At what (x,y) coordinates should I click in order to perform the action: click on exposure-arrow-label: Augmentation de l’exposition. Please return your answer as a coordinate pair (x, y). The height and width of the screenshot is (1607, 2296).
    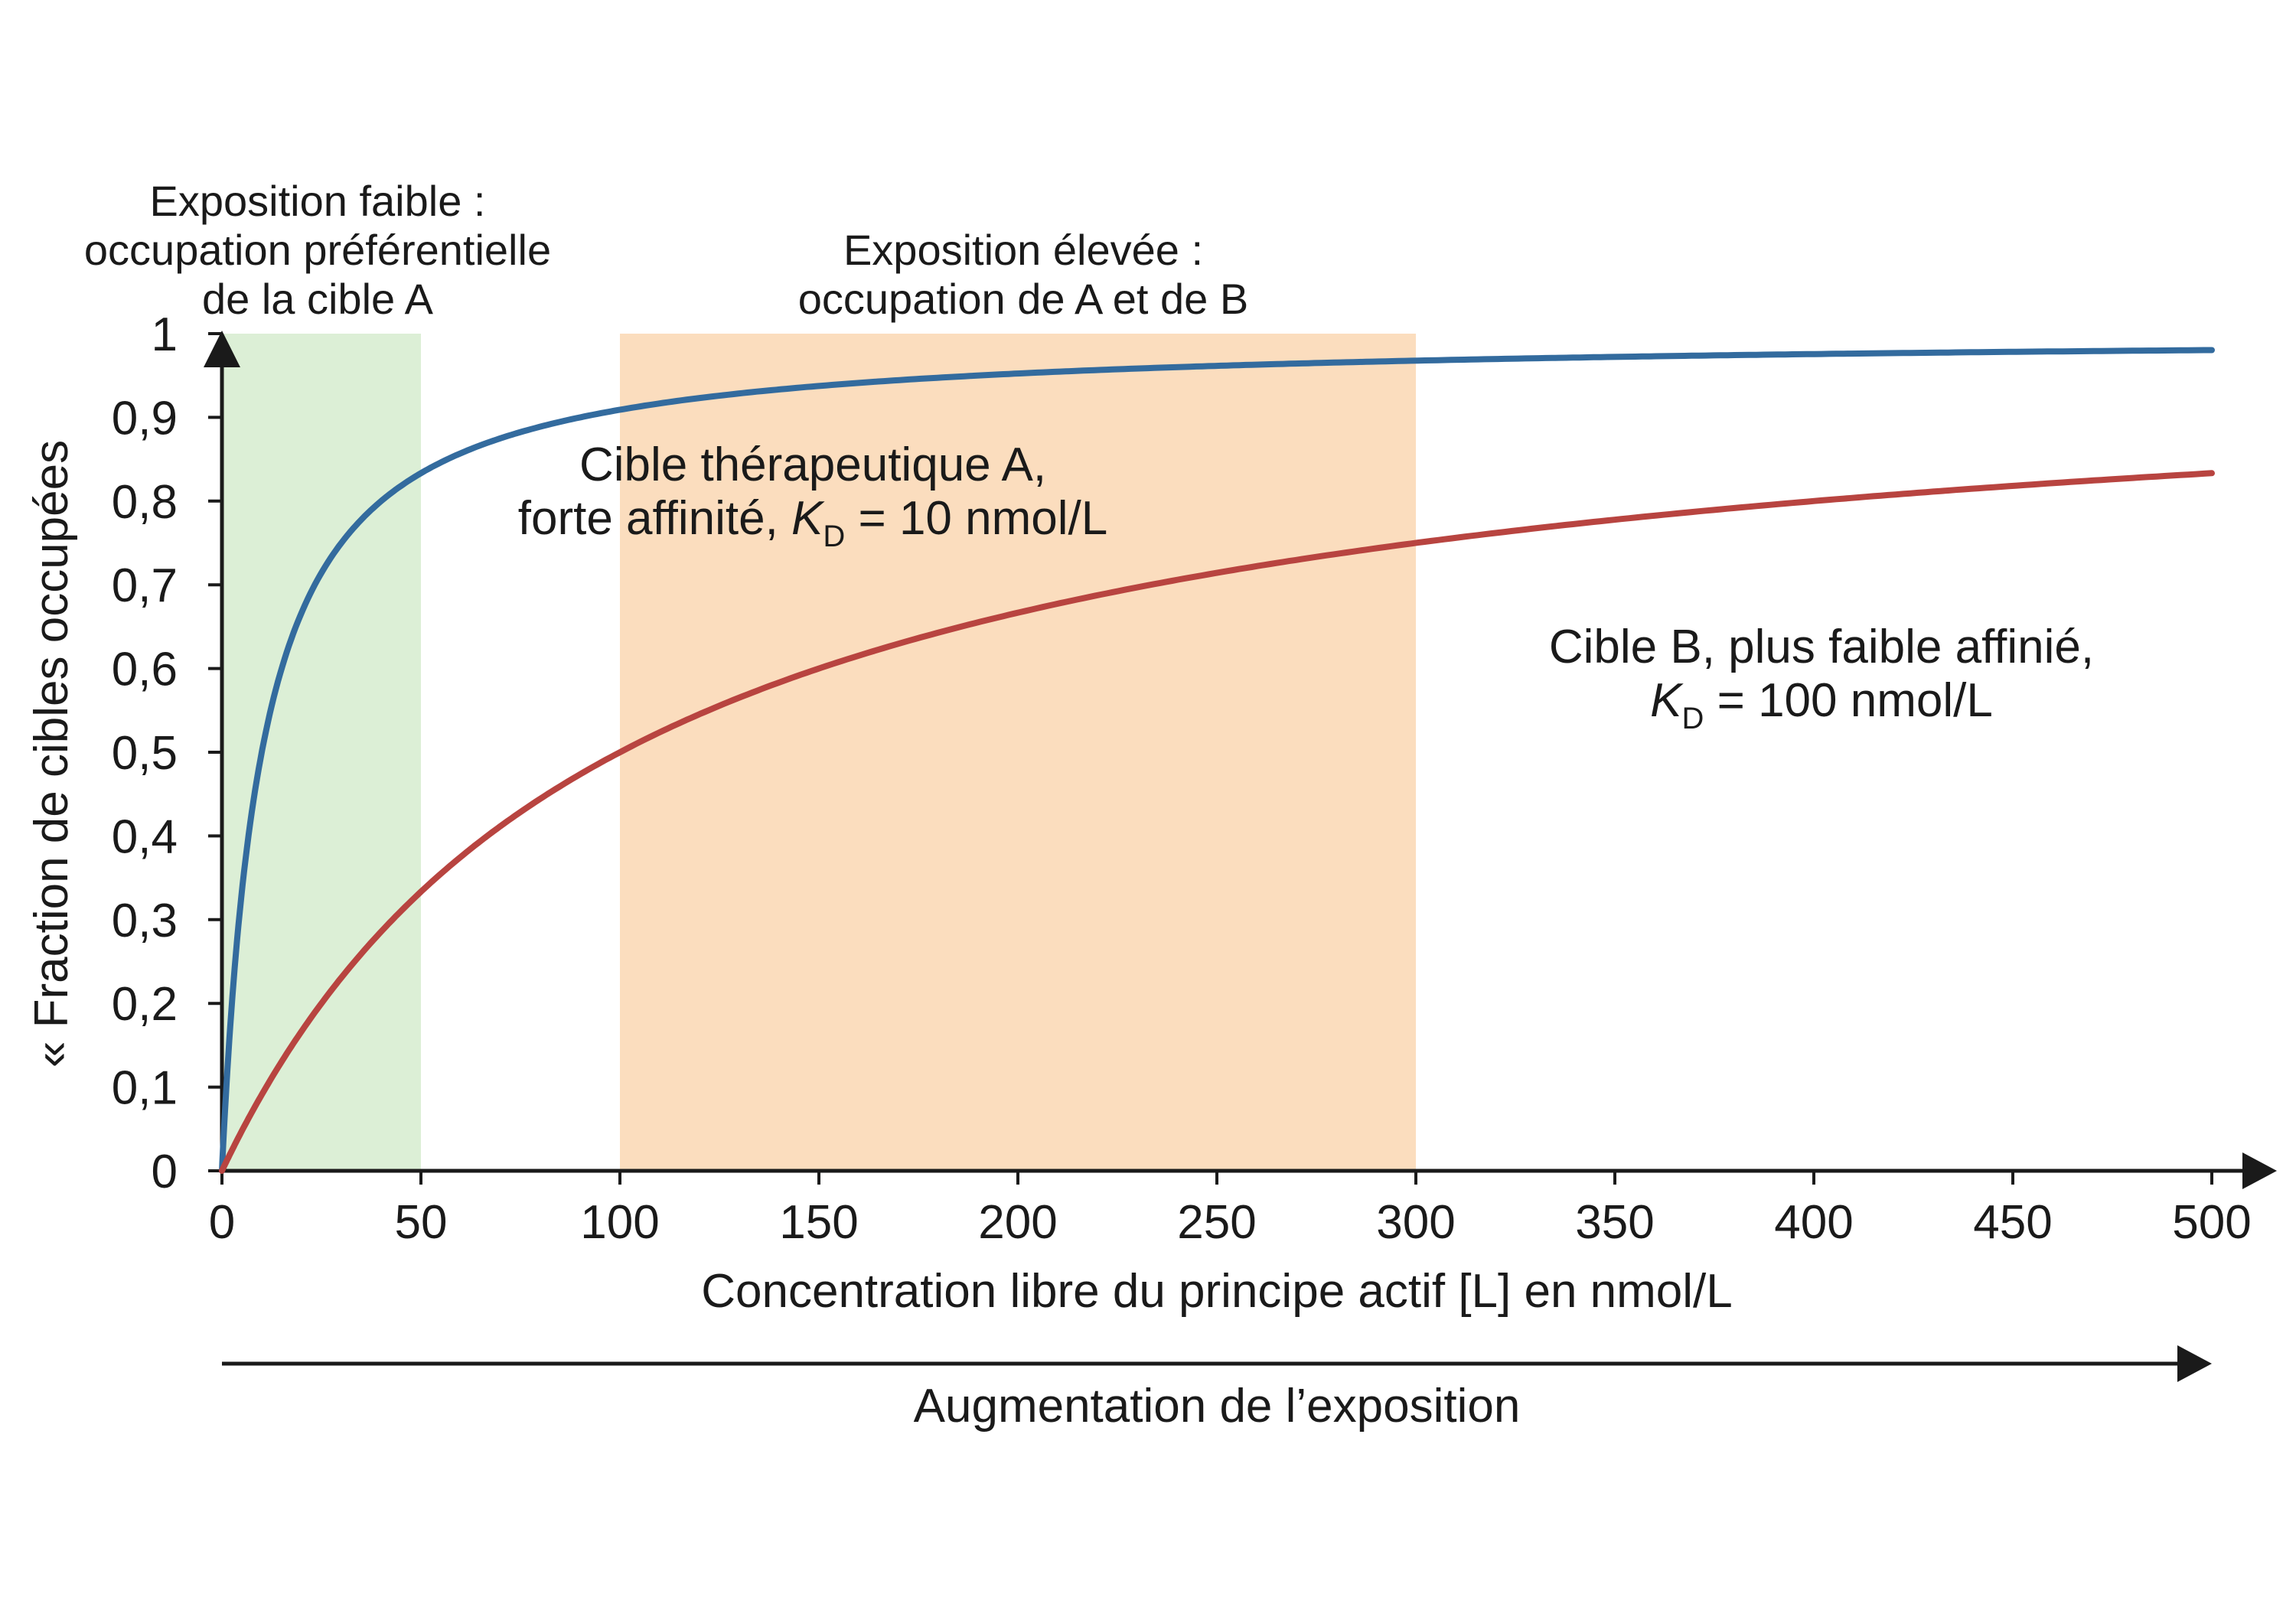
    Looking at the image, I should click on (1217, 1406).